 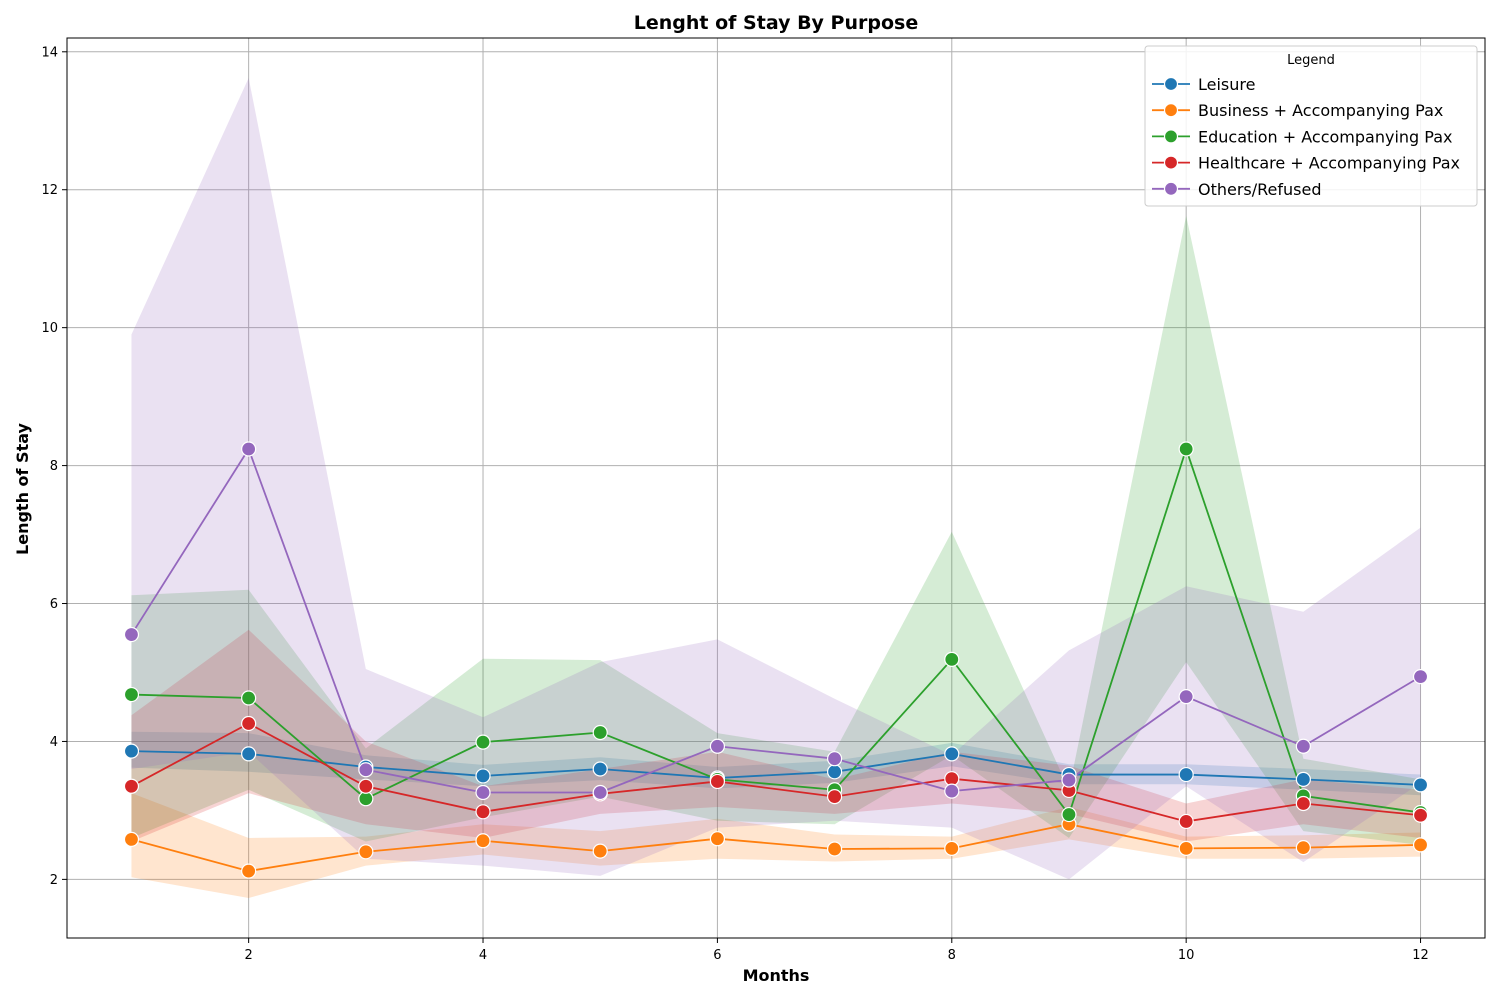 I want to click on y-tick-label: 8, so click(x=54, y=466).